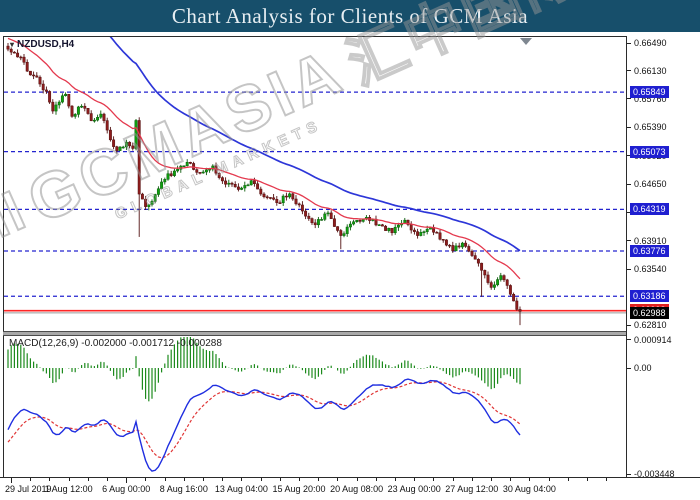 This screenshot has width=700, height=500. Describe the element at coordinates (183, 489) in the screenshot. I see `time-label: 8 Aug 16:00` at that location.